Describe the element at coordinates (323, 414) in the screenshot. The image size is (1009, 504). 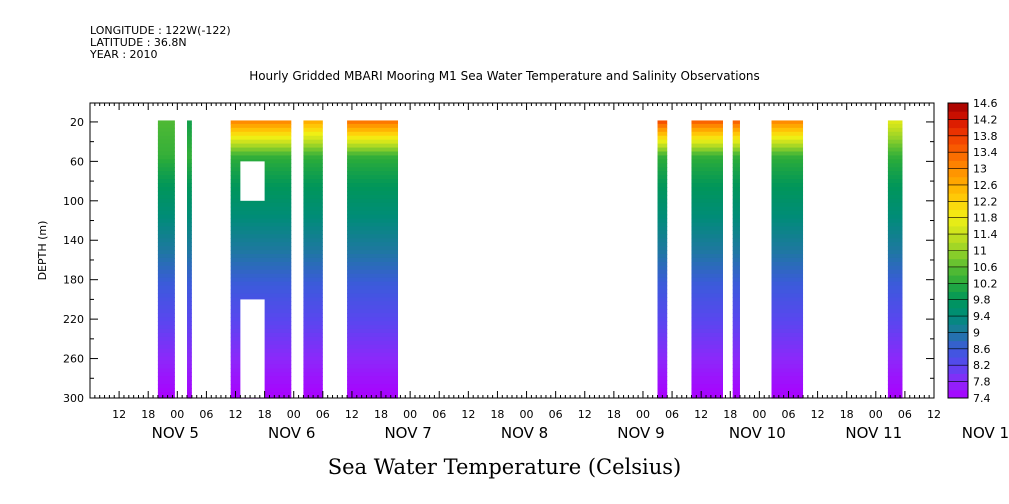
I see `x-hour-label: 06` at that location.